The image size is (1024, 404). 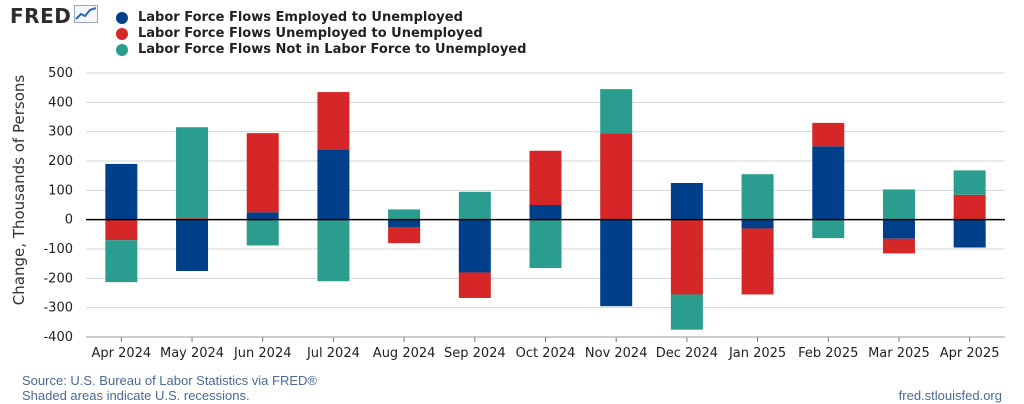 I want to click on y-tick-label: -200, so click(x=58, y=278).